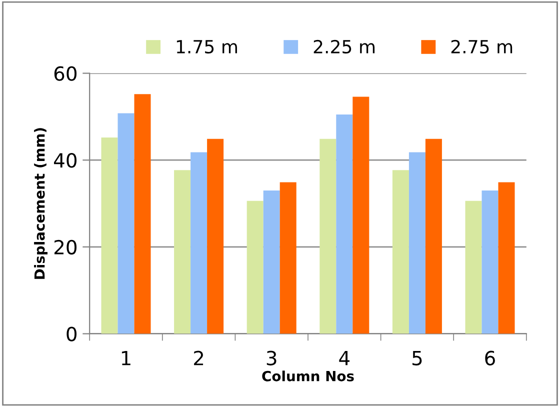 The height and width of the screenshot is (407, 560). I want to click on x-tick-label: 6, so click(490, 358).